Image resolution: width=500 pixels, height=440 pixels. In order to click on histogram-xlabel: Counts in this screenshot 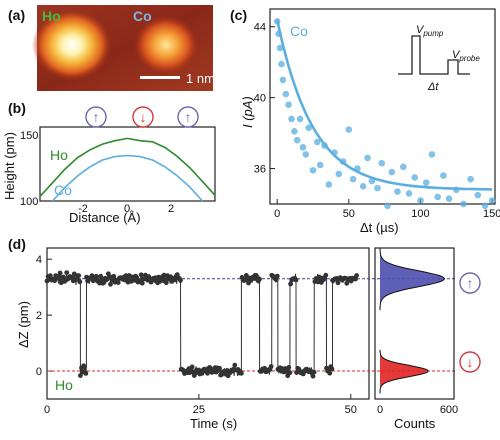, I will do `click(415, 423)`.